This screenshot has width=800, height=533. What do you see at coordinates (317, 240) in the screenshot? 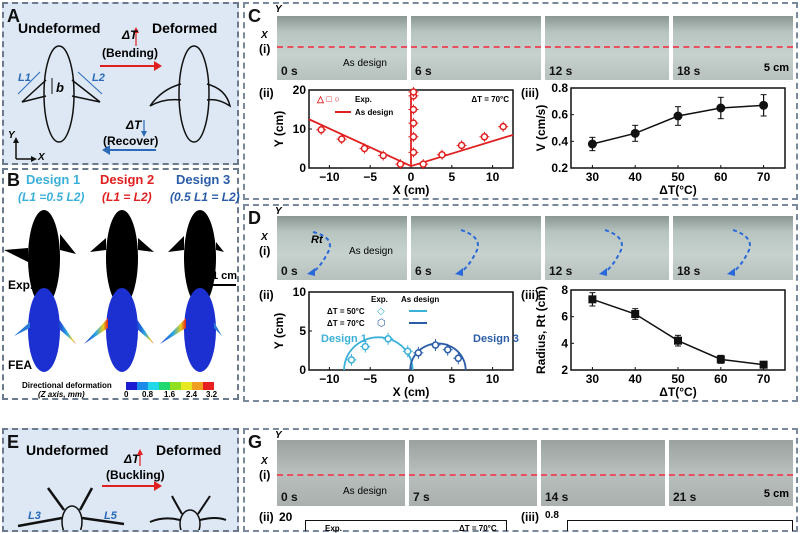
I see `rt-label: Rt` at bounding box center [317, 240].